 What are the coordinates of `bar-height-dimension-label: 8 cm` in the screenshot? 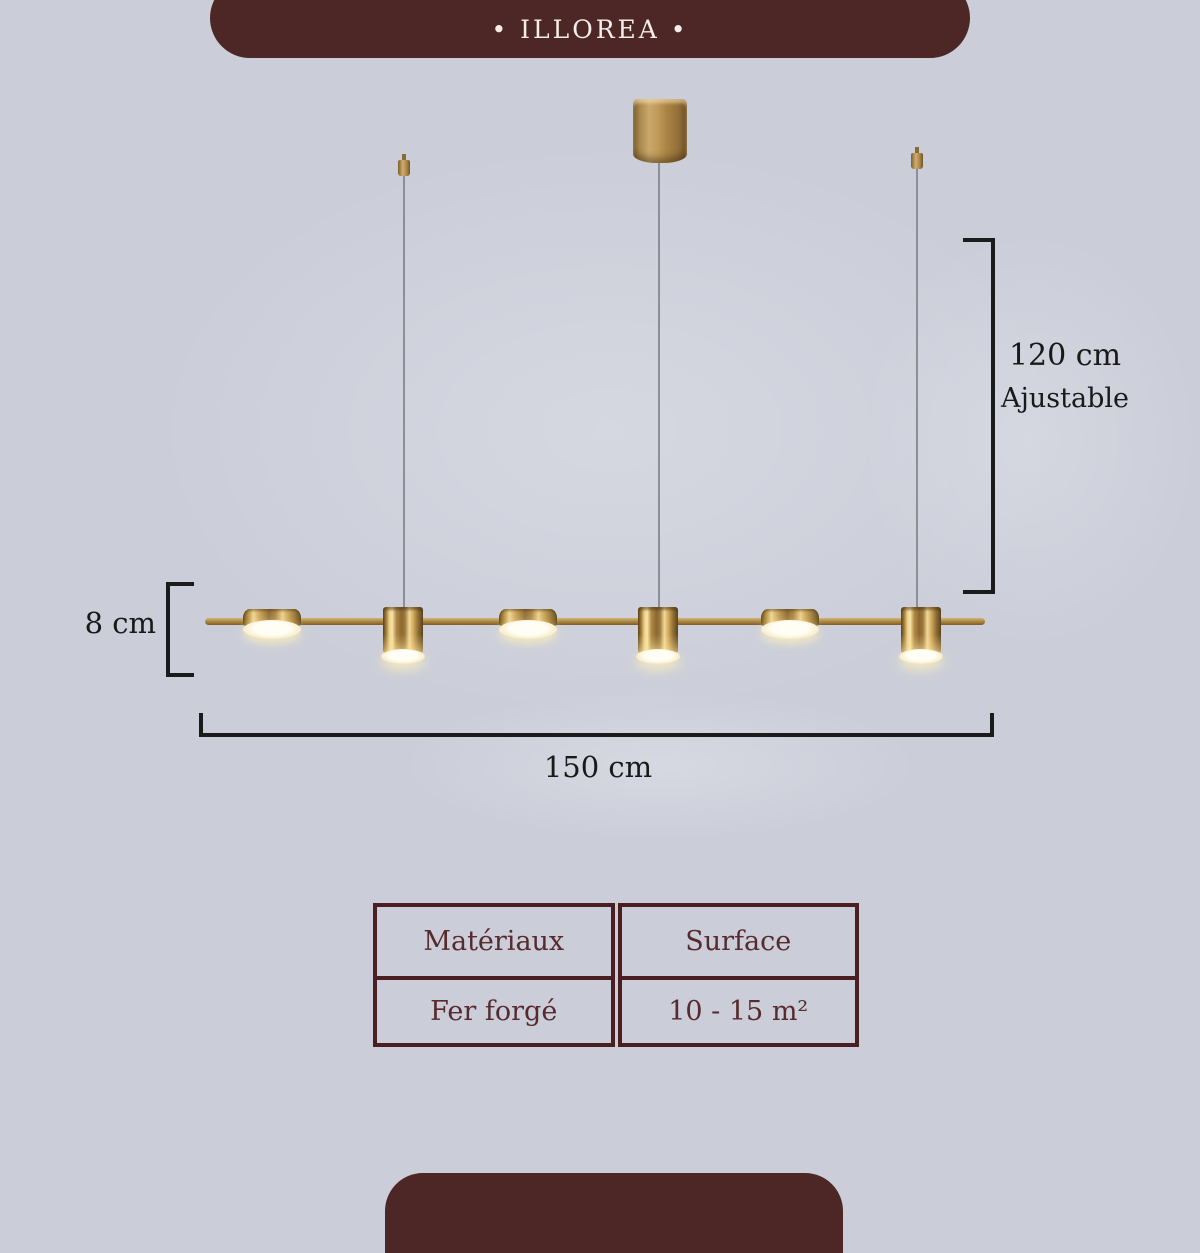 It's located at (120, 623).